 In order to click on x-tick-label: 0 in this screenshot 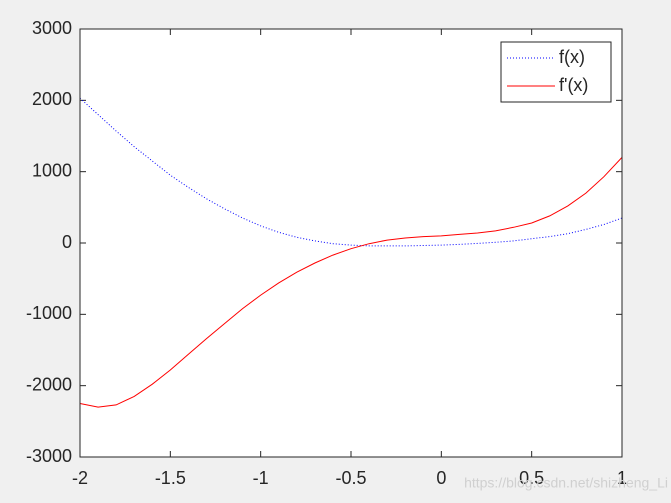, I will do `click(441, 478)`.